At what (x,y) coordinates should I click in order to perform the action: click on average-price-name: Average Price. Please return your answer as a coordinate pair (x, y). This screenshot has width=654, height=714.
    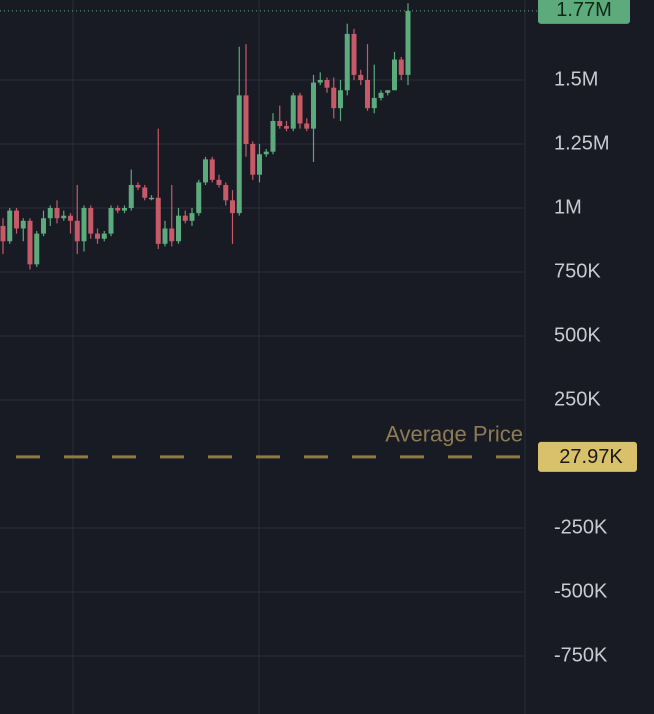
    Looking at the image, I should click on (454, 434).